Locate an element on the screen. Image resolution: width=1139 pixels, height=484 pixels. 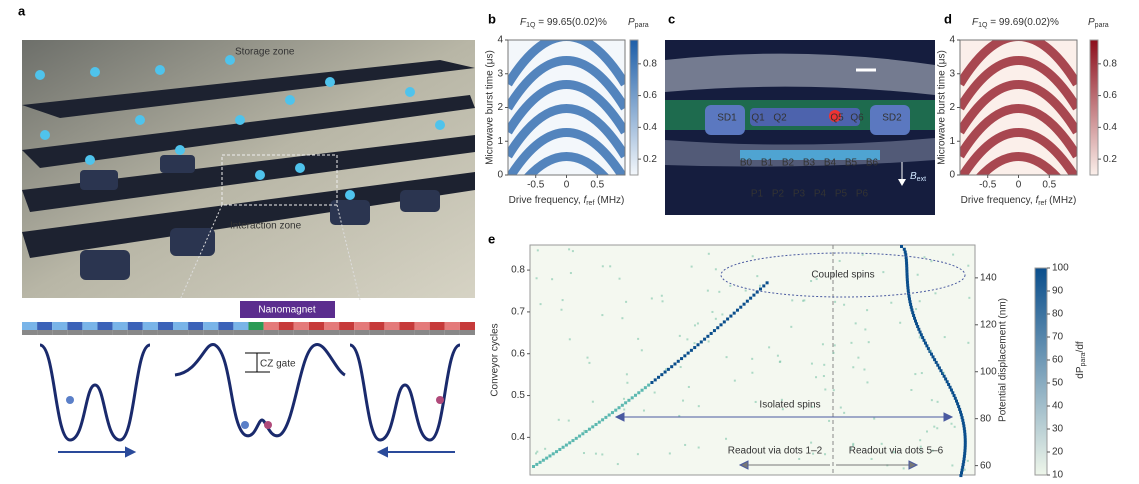
annotation: Nanomagnet is located at coordinates (286, 310).